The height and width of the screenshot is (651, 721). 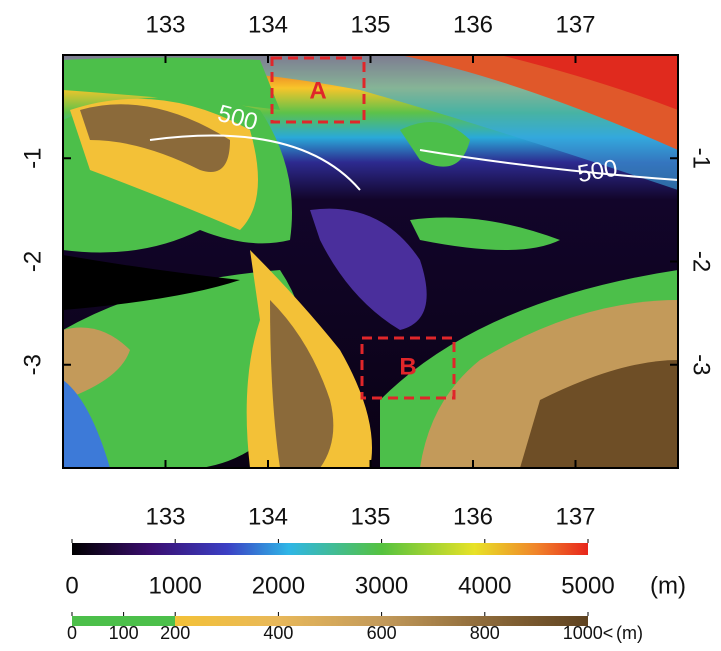 I want to click on y-tick-label-left: -2, so click(x=32, y=261).